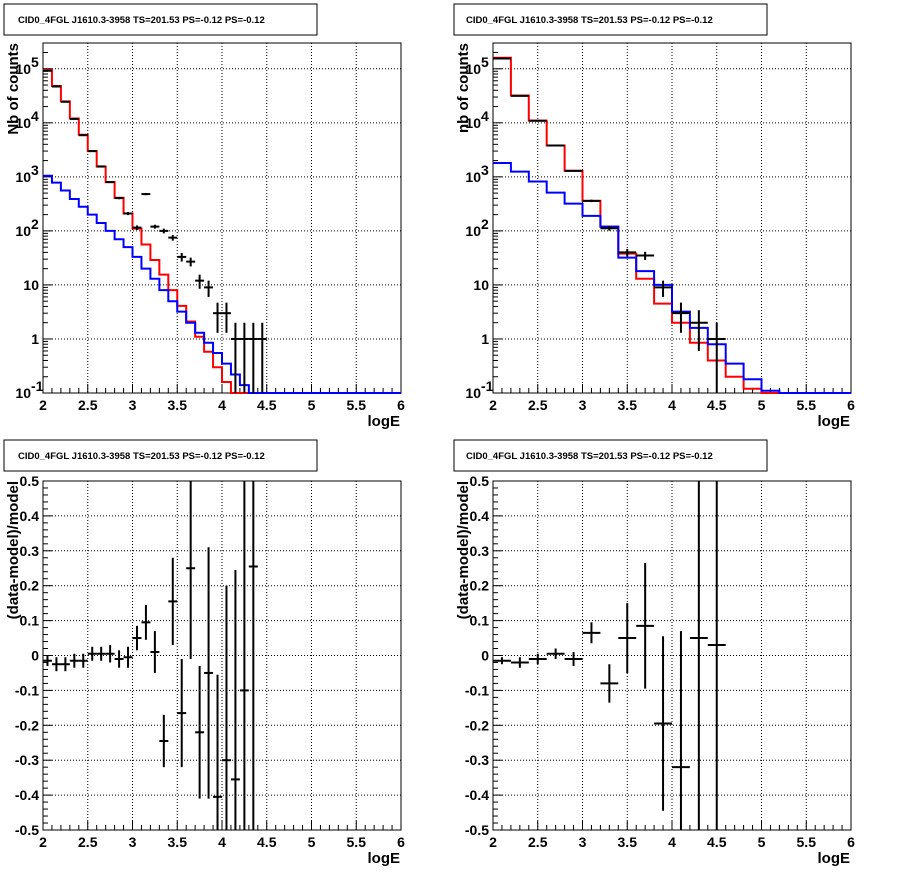 The image size is (898, 875). I want to click on y-tick-exponent: 5, so click(35, 62).